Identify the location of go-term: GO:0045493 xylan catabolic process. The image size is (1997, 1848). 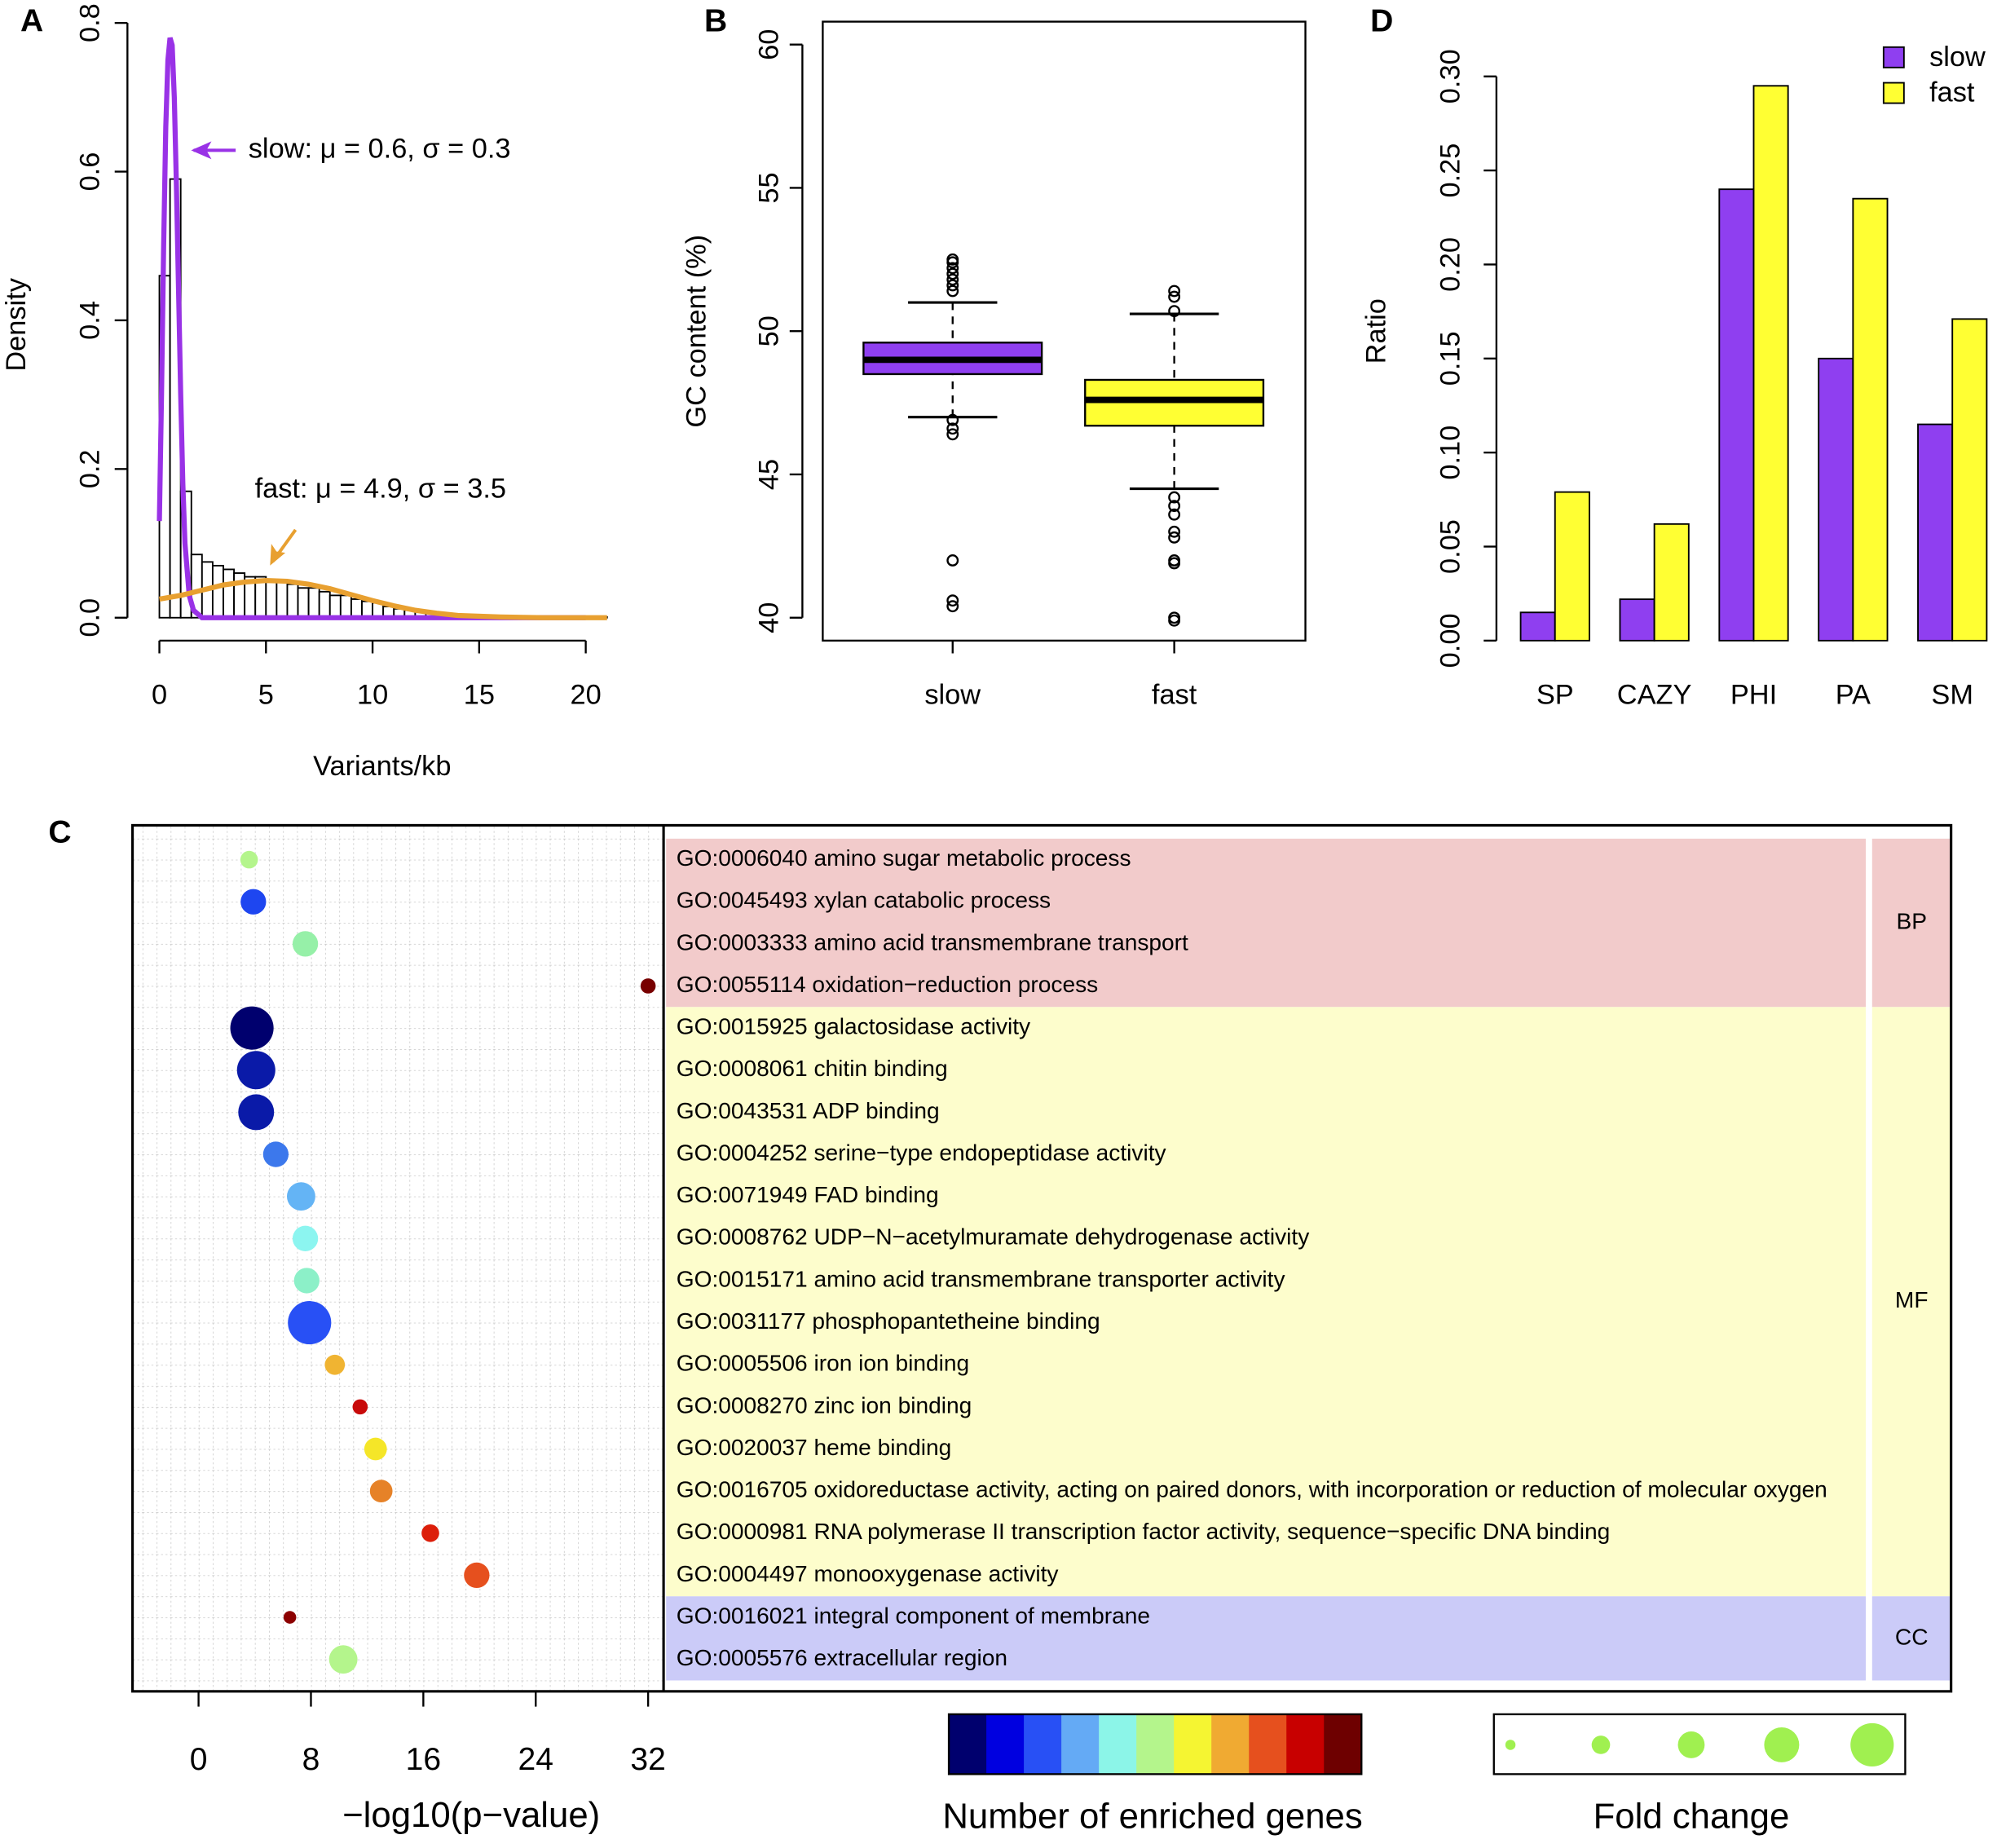
(864, 900).